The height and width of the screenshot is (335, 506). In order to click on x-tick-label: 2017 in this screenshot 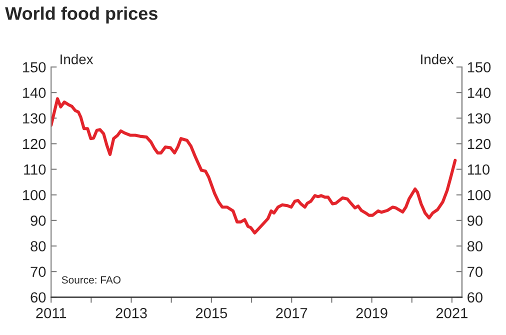, I will do `click(292, 313)`.